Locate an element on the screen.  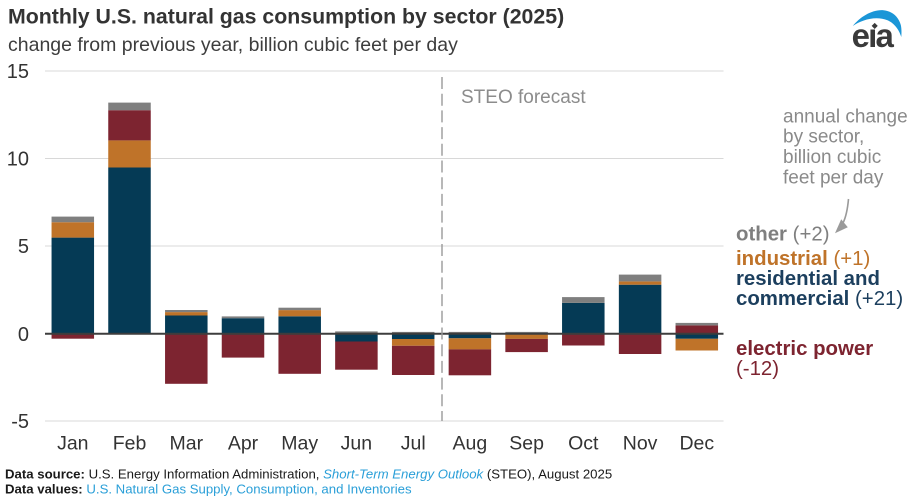
svg-text: 10 is located at coordinates (18, 160).